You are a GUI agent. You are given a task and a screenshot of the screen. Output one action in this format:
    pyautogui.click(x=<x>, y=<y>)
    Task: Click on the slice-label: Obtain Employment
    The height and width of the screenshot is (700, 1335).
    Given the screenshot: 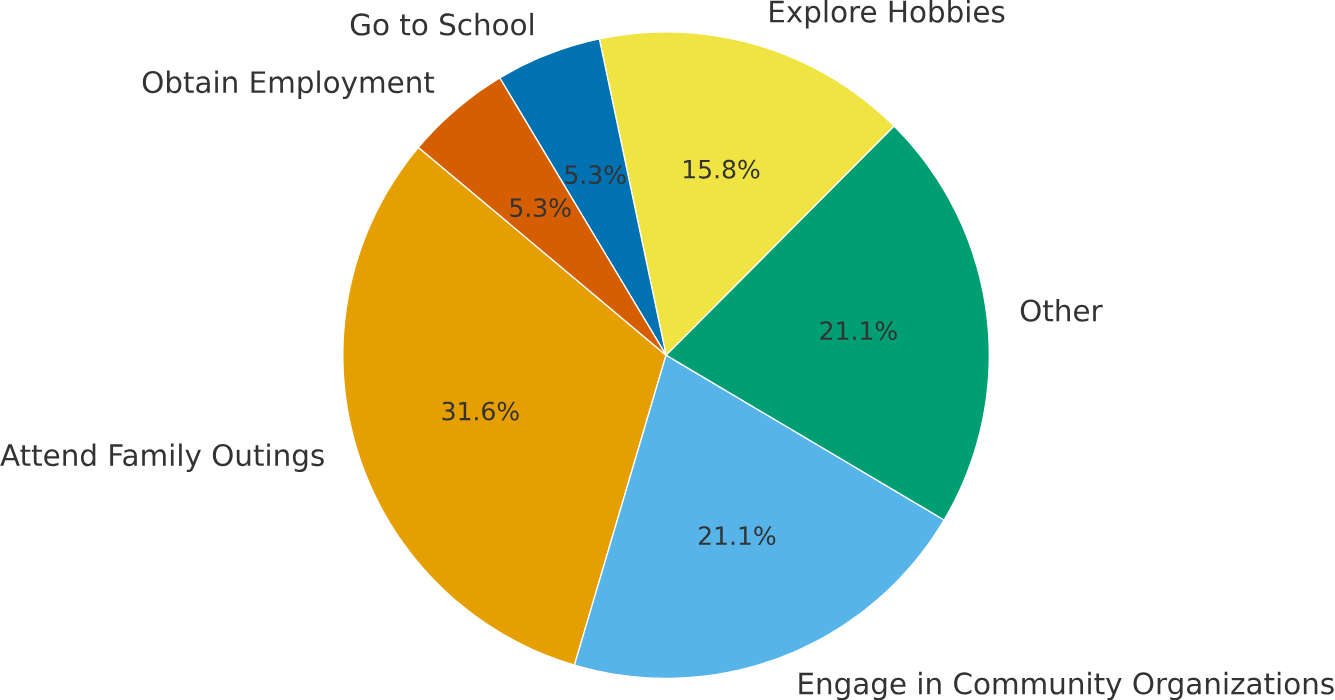 What is the action you would take?
    pyautogui.click(x=288, y=84)
    